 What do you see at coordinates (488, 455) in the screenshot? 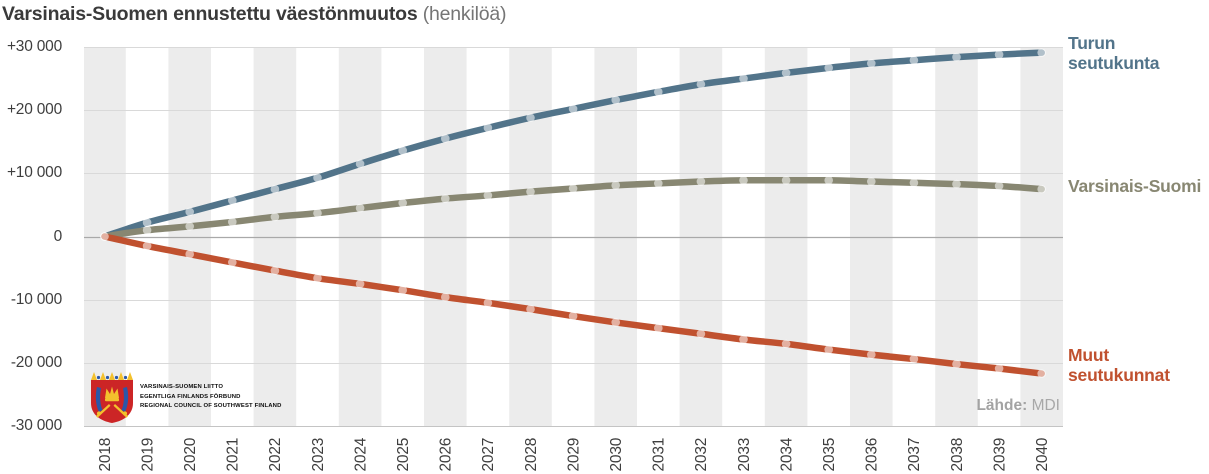
I see `x-tick-label: 2027` at bounding box center [488, 455].